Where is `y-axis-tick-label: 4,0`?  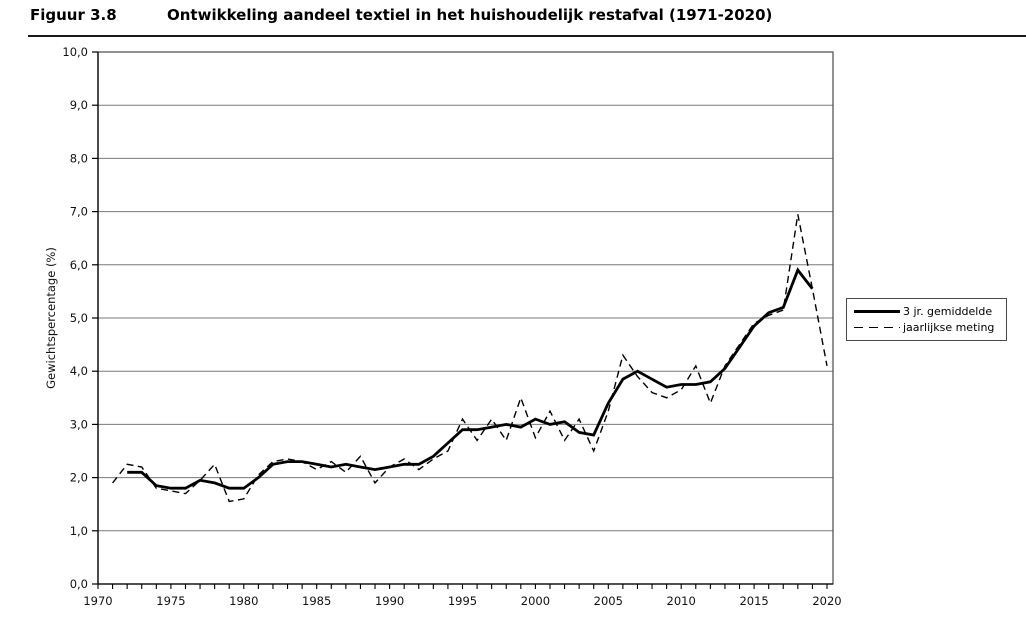
y-axis-tick-label: 4,0 is located at coordinates (79, 371).